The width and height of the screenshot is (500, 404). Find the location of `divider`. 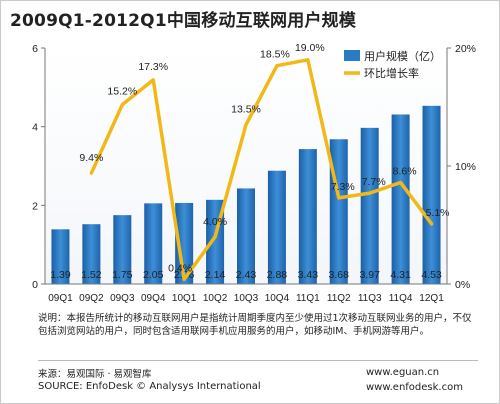

divider is located at coordinates (258, 360).